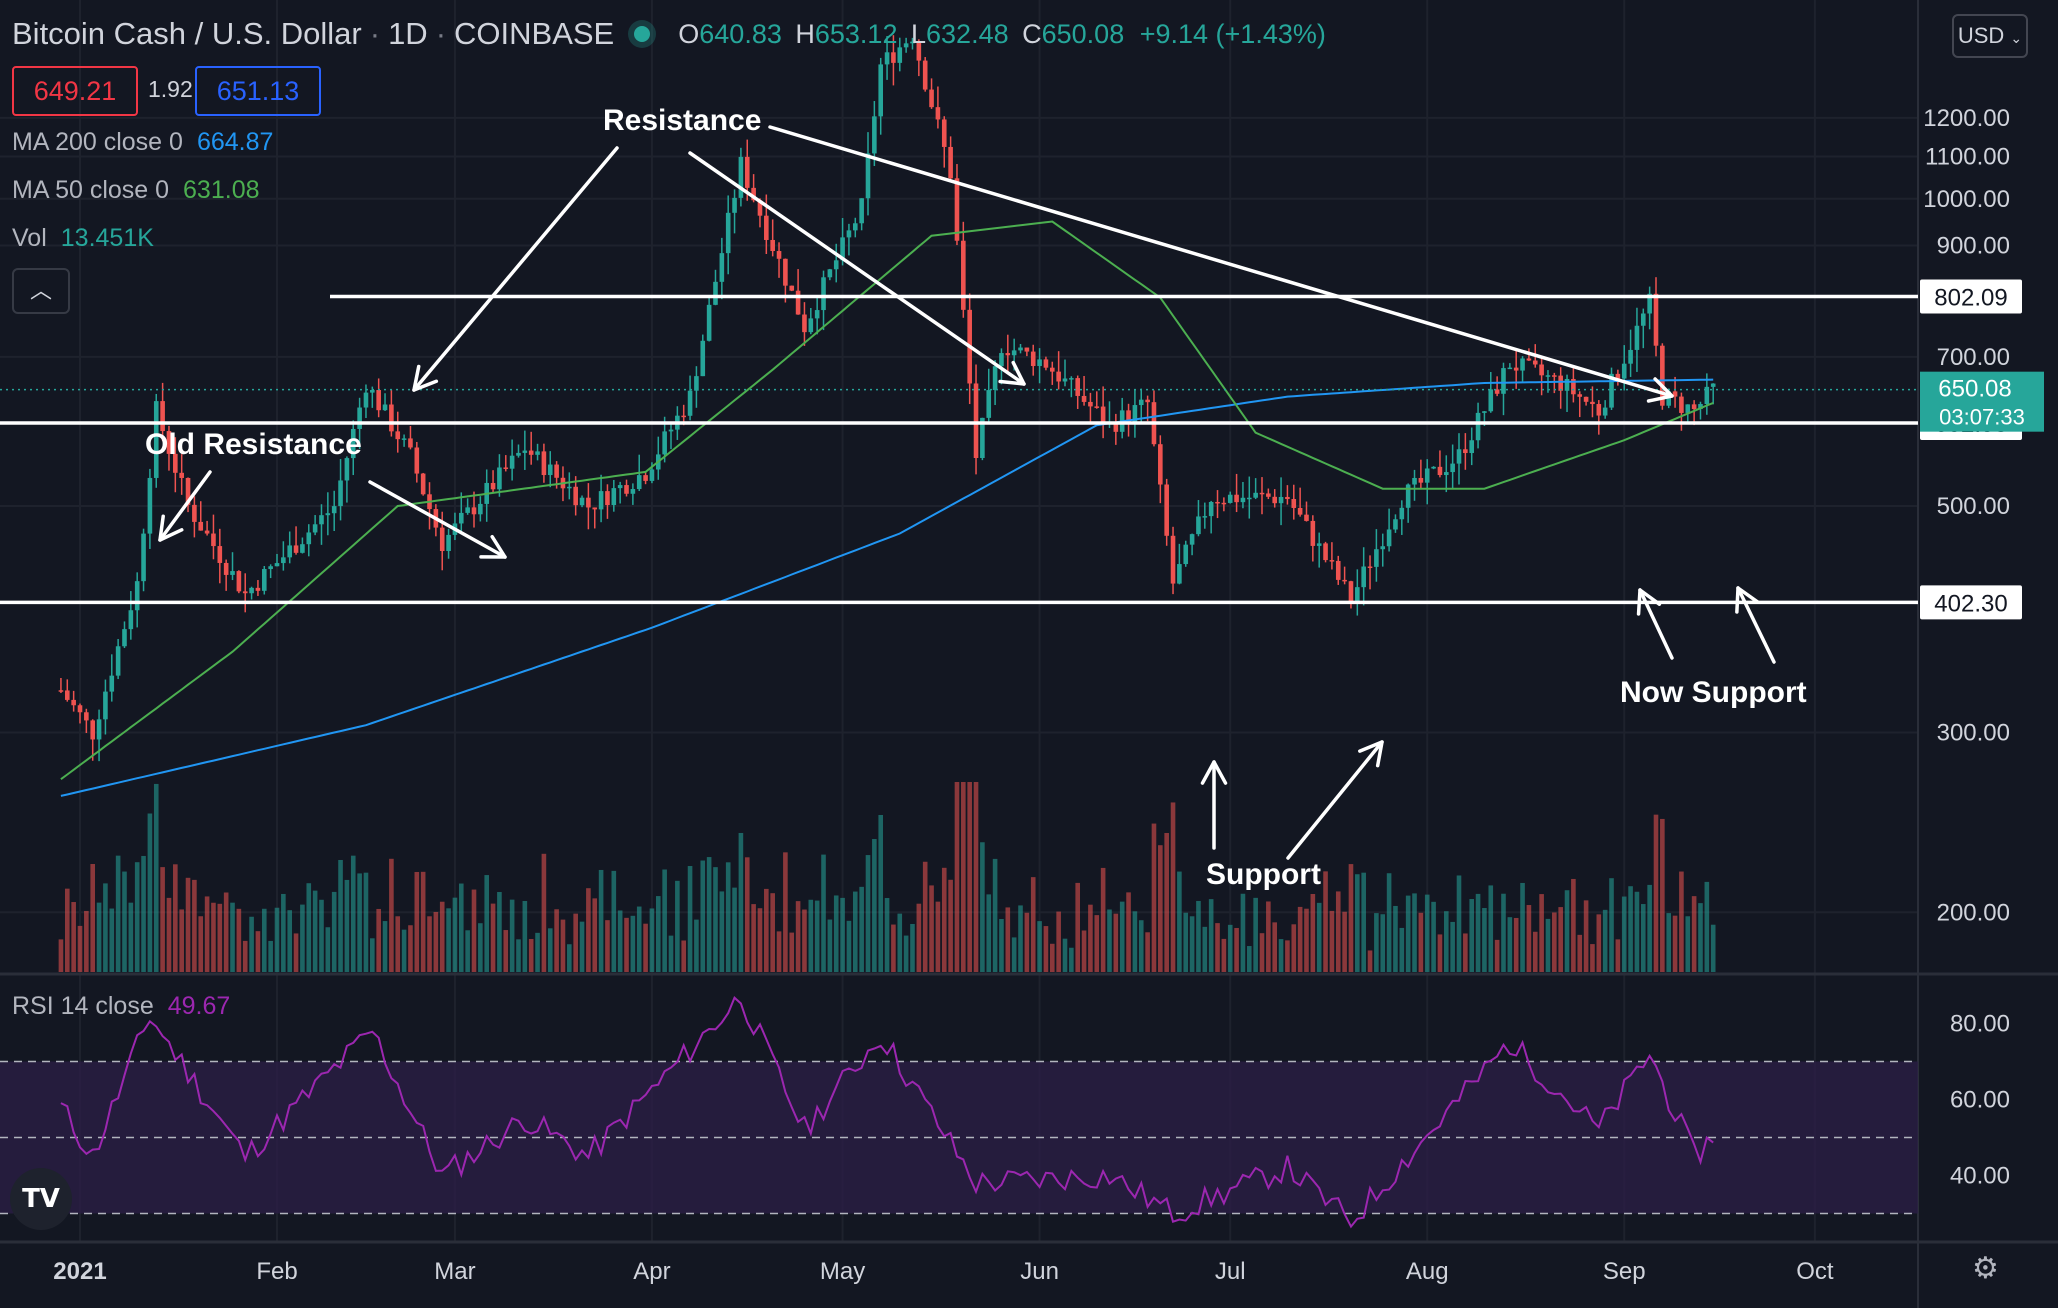  Describe the element at coordinates (258, 91) in the screenshot. I see `buy-price-button: 651.13` at that location.